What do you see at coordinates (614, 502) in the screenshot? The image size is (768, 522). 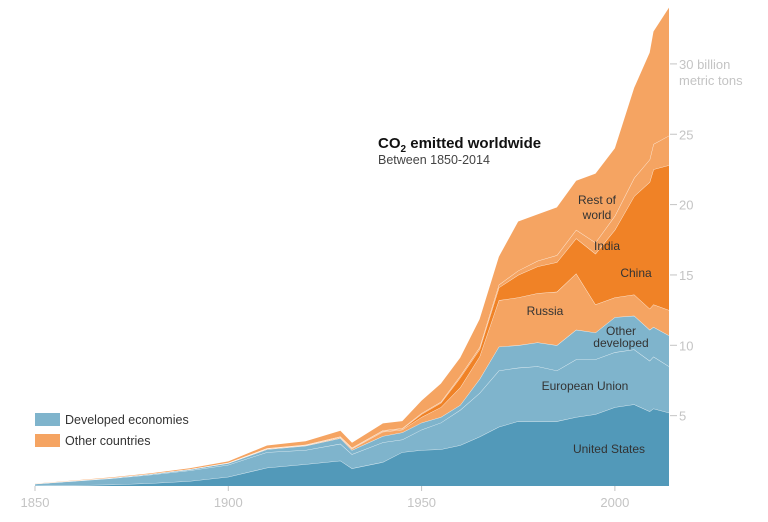 I see `x-tick-label: 2000` at bounding box center [614, 502].